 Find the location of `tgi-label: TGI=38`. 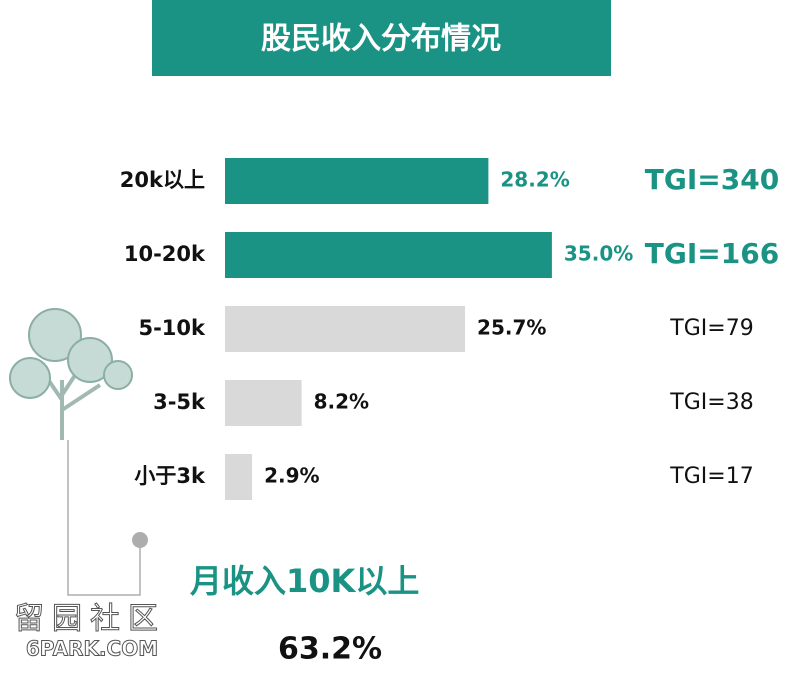

tgi-label: TGI=38 is located at coordinates (711, 402).